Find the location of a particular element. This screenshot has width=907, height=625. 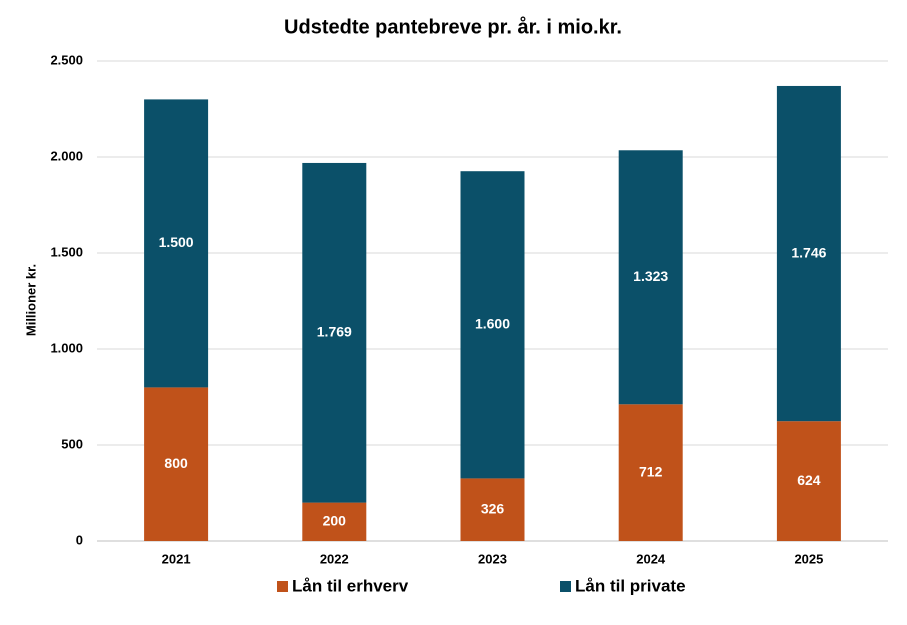

y-tick-label: 1.000 is located at coordinates (66, 347).